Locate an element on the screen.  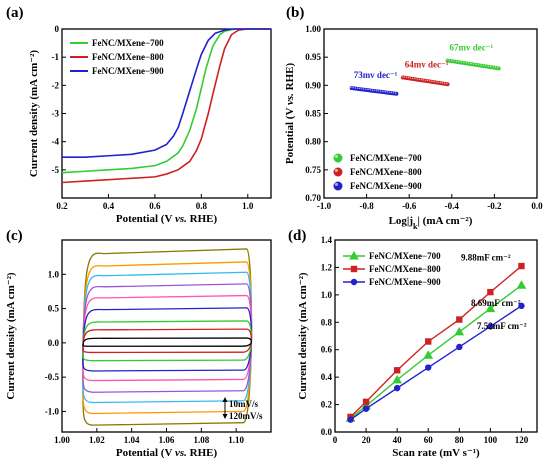
x-tick-label: 0 is located at coordinates (335, 440).